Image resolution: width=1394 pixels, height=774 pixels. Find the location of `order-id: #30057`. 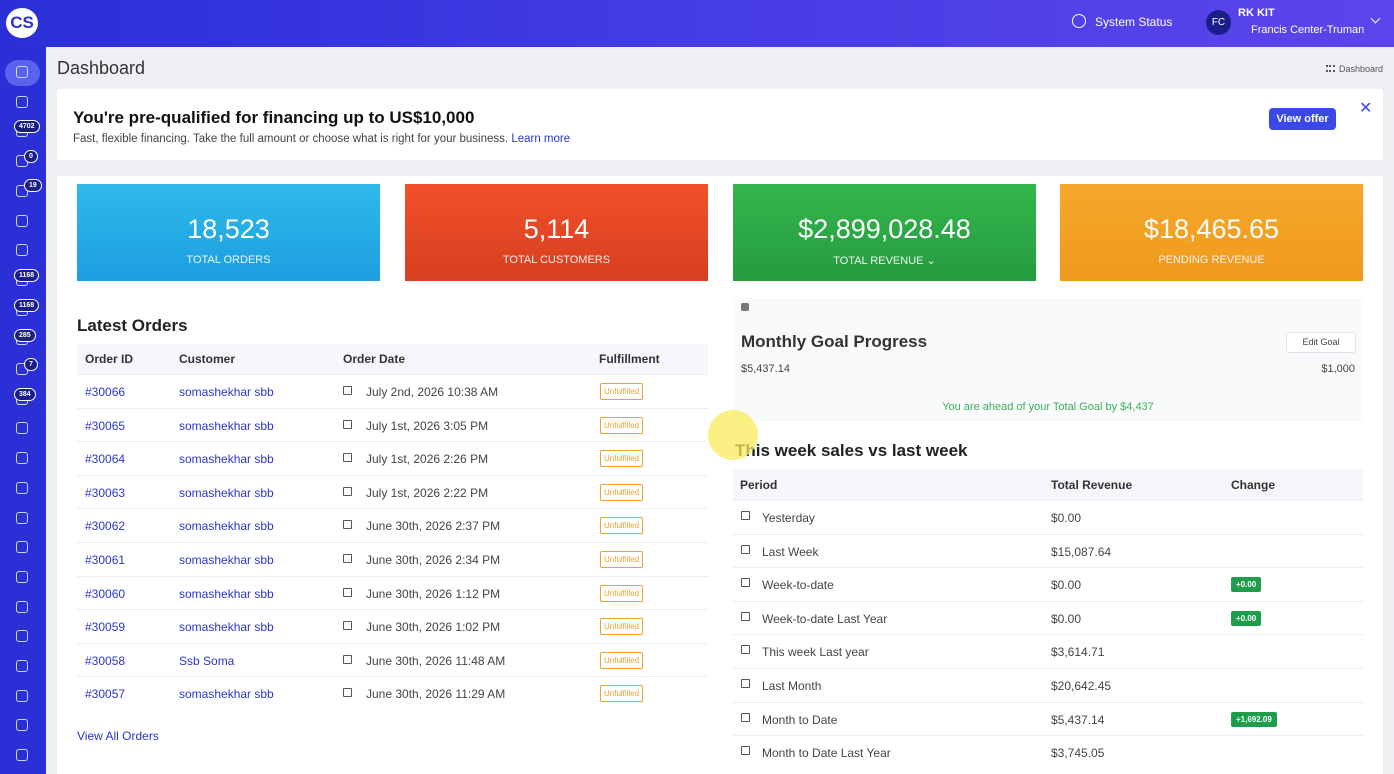

order-id: #30057 is located at coordinates (105, 694).